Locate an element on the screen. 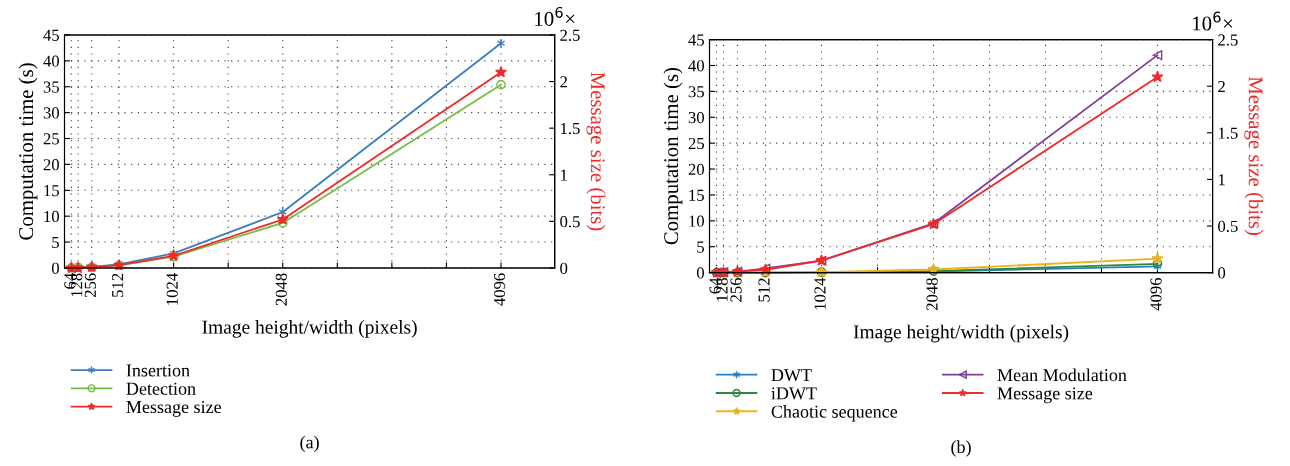  legend-label: iDWT is located at coordinates (794, 393).